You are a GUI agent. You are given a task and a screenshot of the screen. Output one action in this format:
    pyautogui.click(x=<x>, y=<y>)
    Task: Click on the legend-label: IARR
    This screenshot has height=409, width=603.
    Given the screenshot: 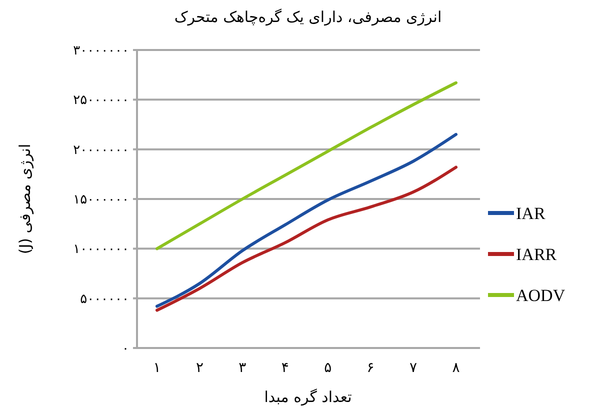 What is the action you would take?
    pyautogui.click(x=537, y=254)
    